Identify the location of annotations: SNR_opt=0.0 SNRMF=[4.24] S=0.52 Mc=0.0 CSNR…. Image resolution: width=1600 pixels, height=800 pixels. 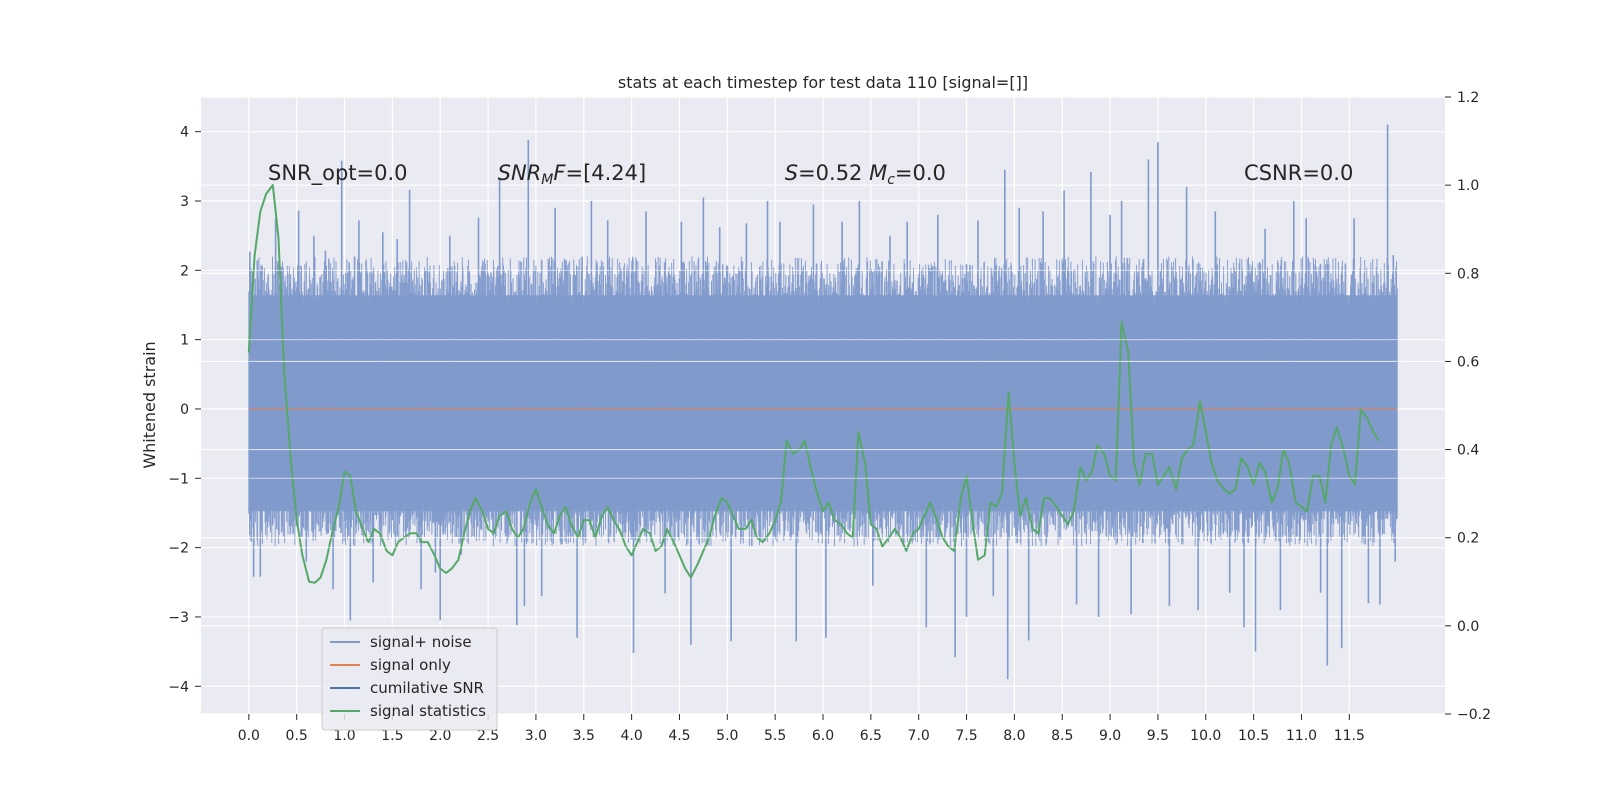
(810, 174).